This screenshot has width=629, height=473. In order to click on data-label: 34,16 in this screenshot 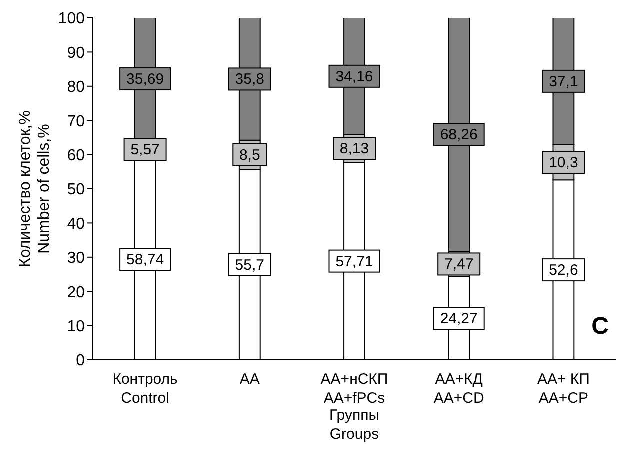, I will do `click(355, 77)`.